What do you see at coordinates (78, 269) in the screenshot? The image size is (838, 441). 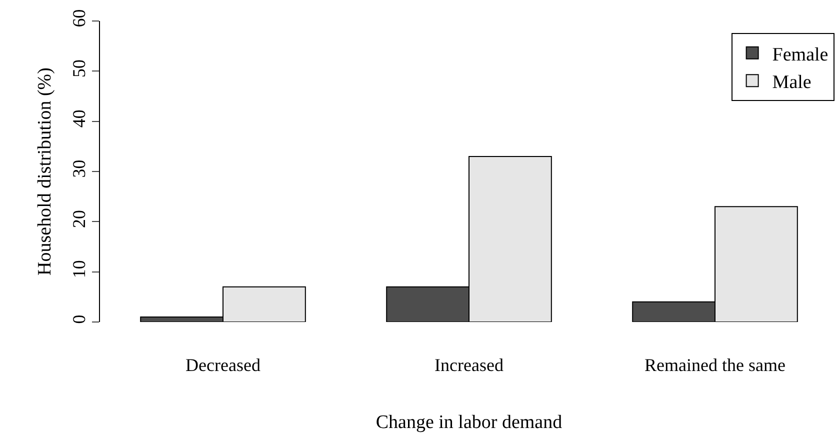 I see `y-tick-label: 10` at bounding box center [78, 269].